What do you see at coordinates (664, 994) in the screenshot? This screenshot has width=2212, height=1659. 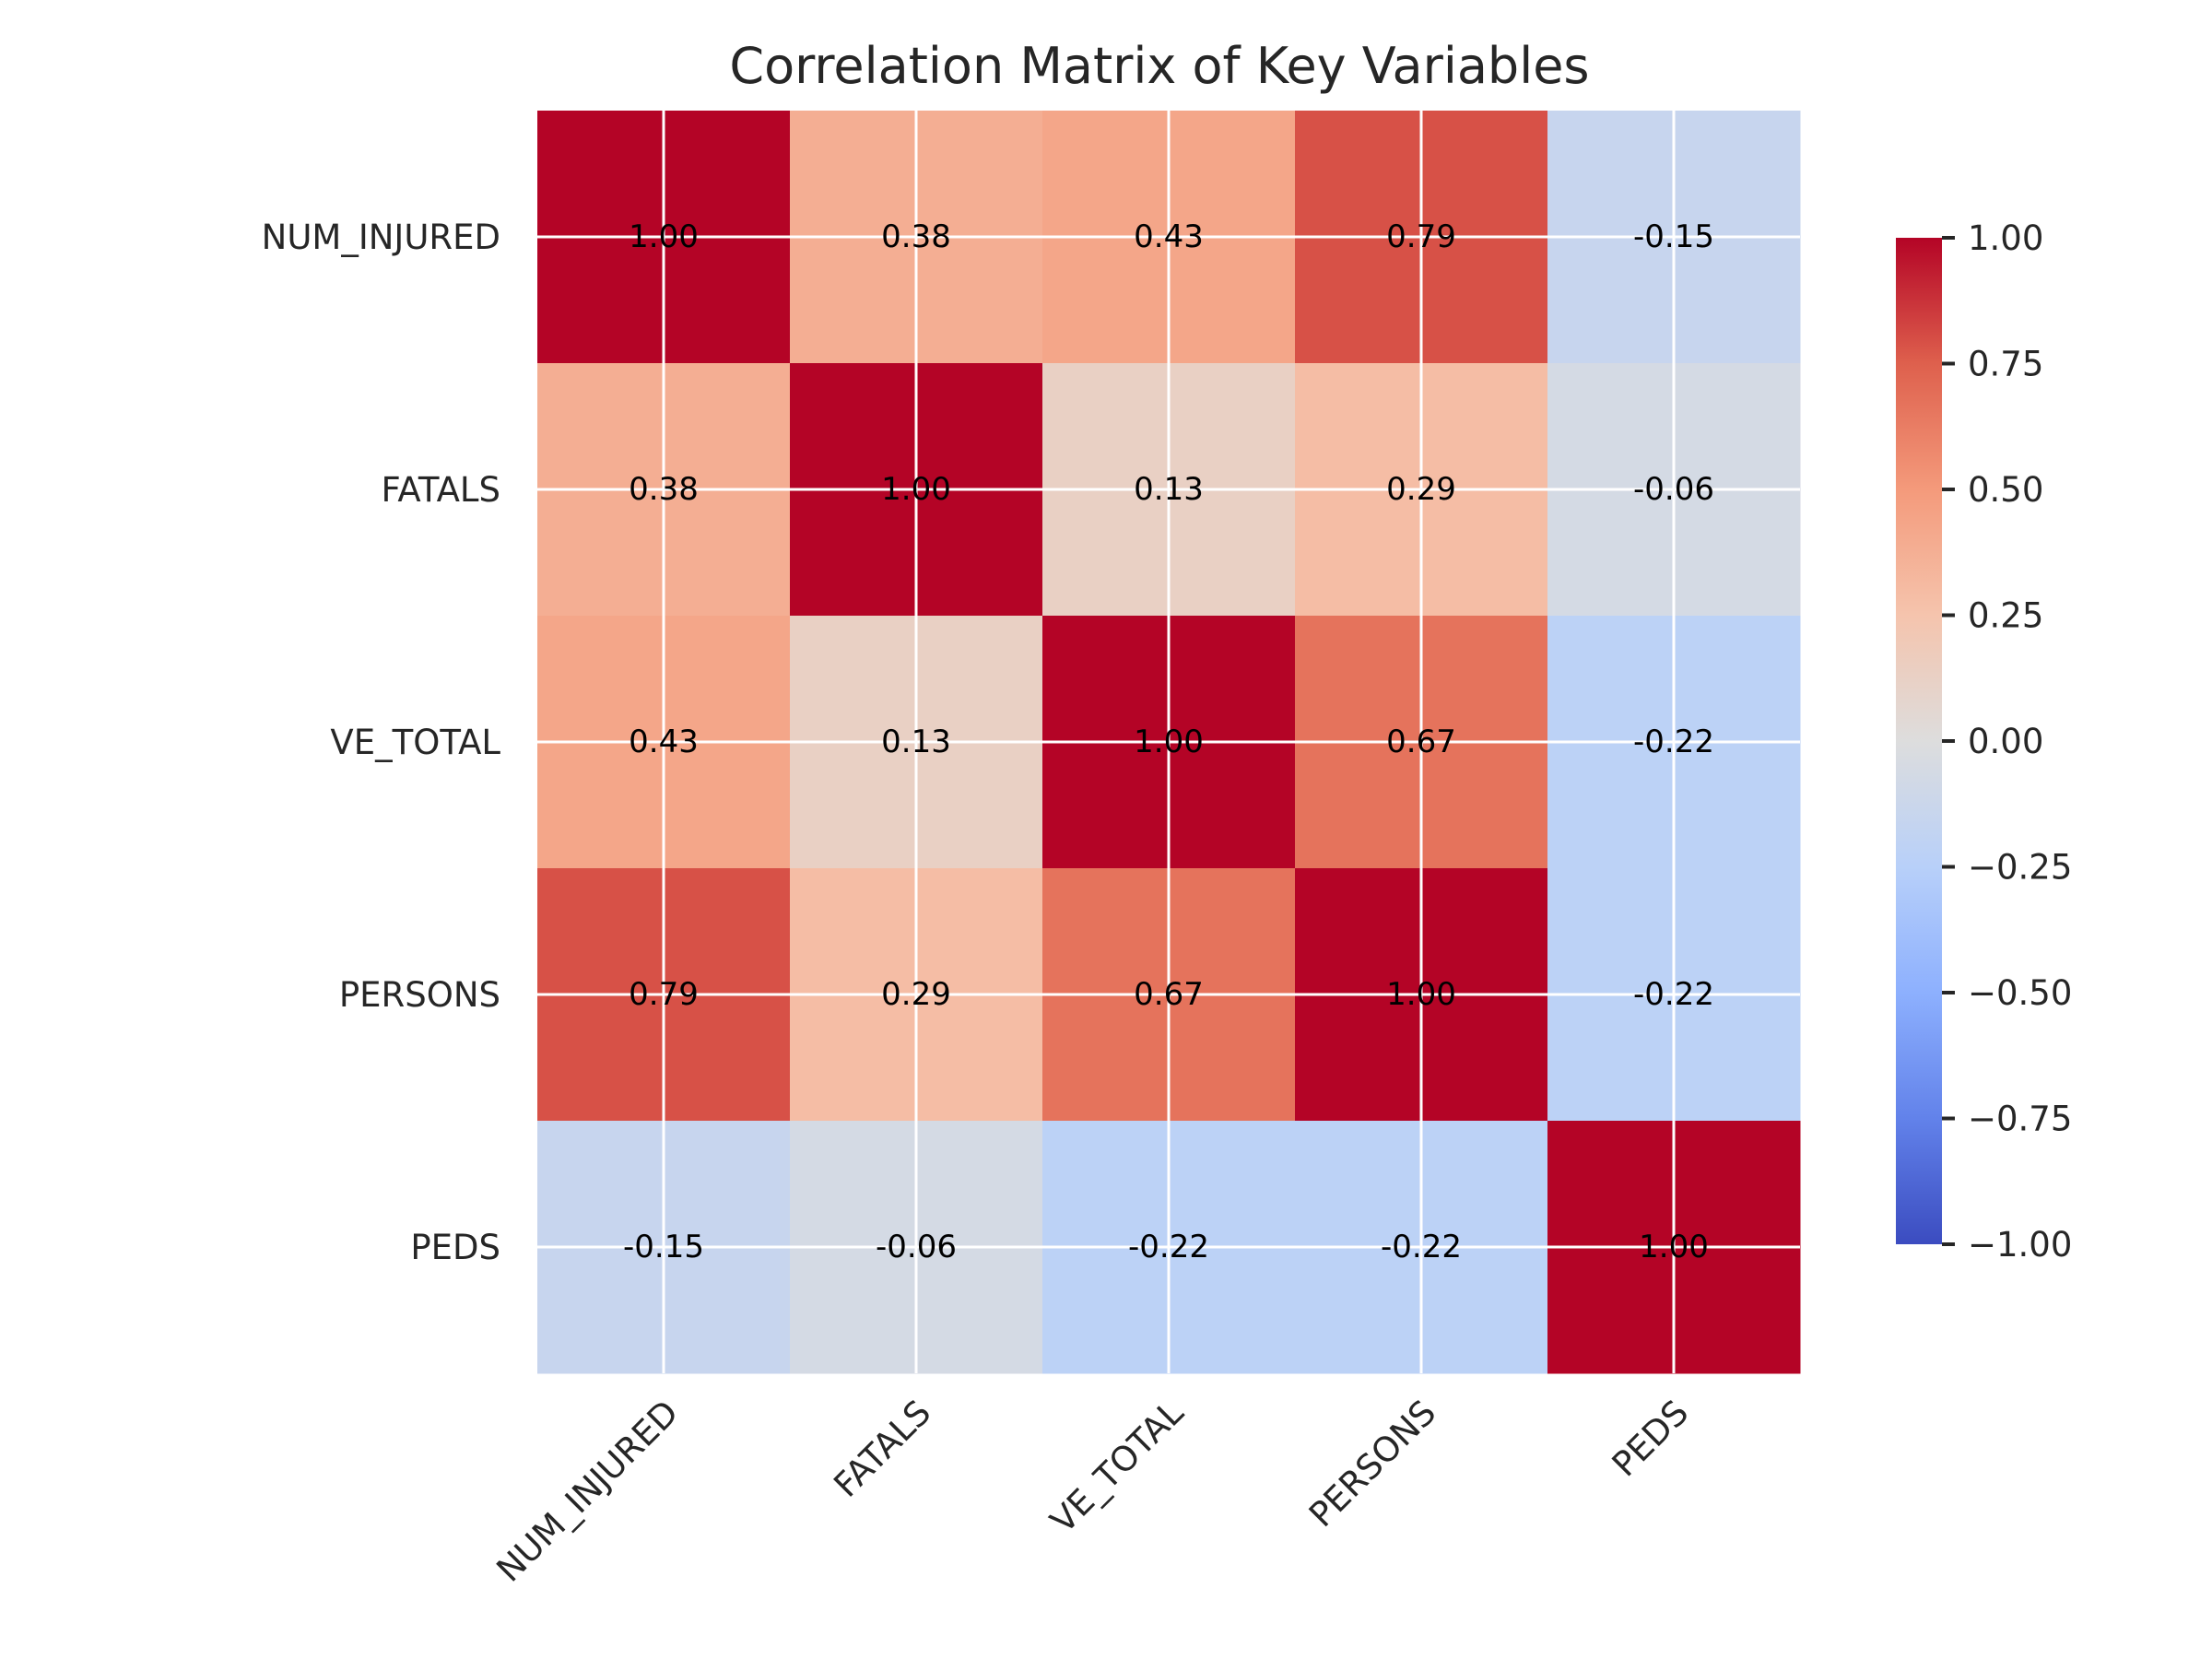 I see `cell-annotation-3-0: 0.79` at bounding box center [664, 994].